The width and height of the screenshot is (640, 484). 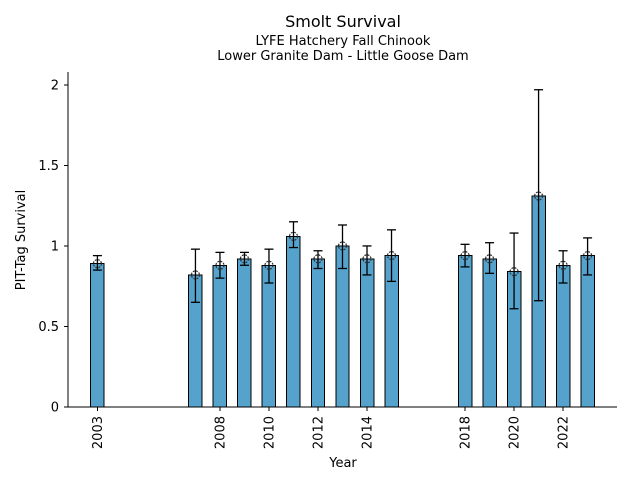 I want to click on y-tick-label-1.5: 1.5, so click(x=48, y=166).